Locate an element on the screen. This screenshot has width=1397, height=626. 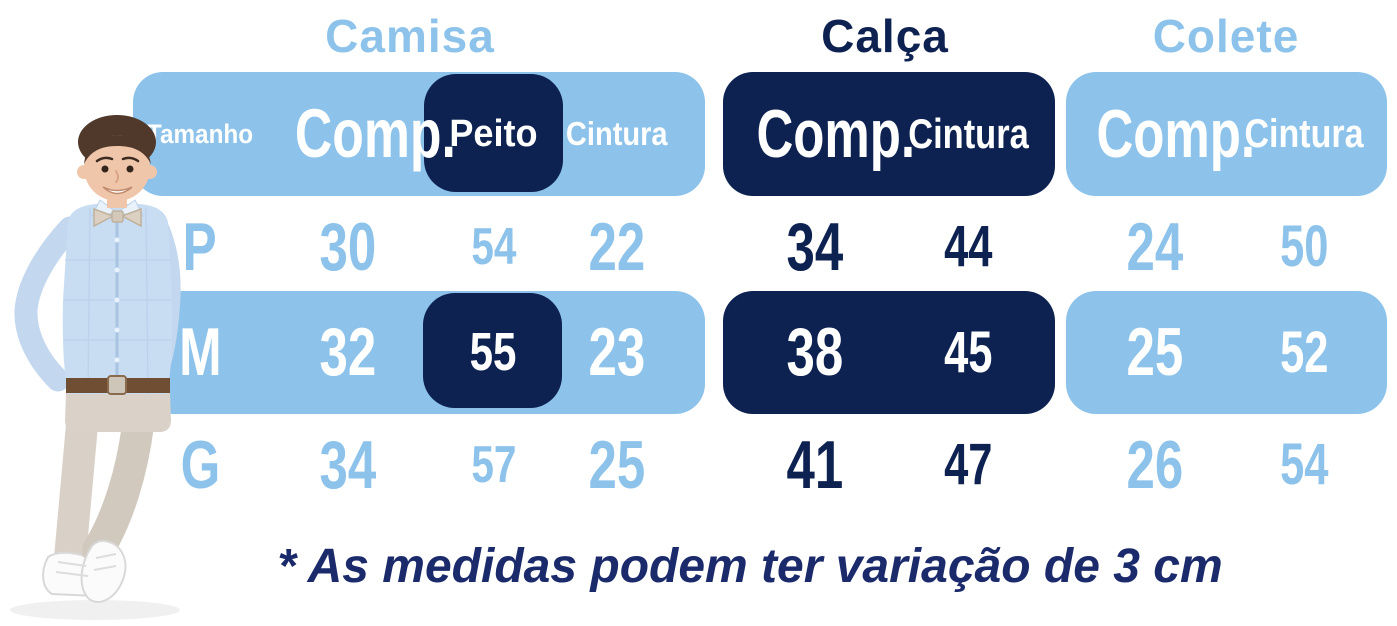
camisa-m-cintura: 23 is located at coordinates (617, 352).